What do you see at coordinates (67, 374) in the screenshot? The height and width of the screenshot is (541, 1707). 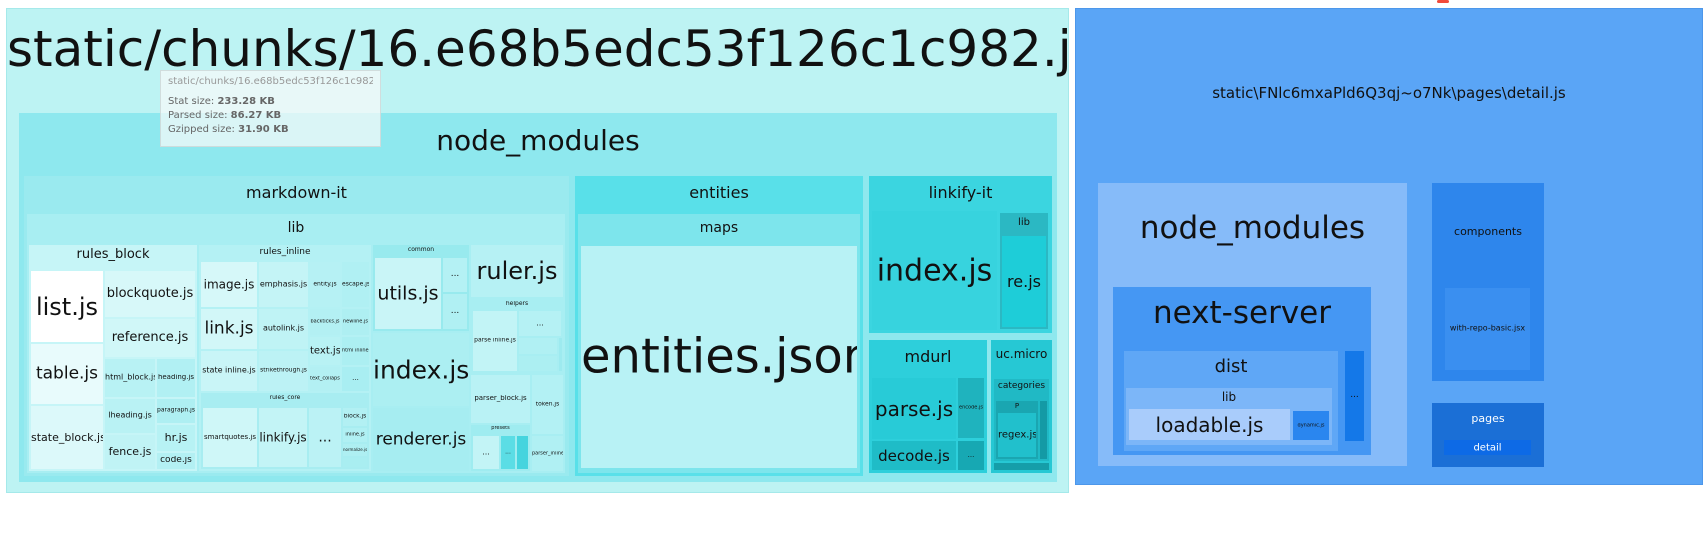 I see `table-js: table.js` at bounding box center [67, 374].